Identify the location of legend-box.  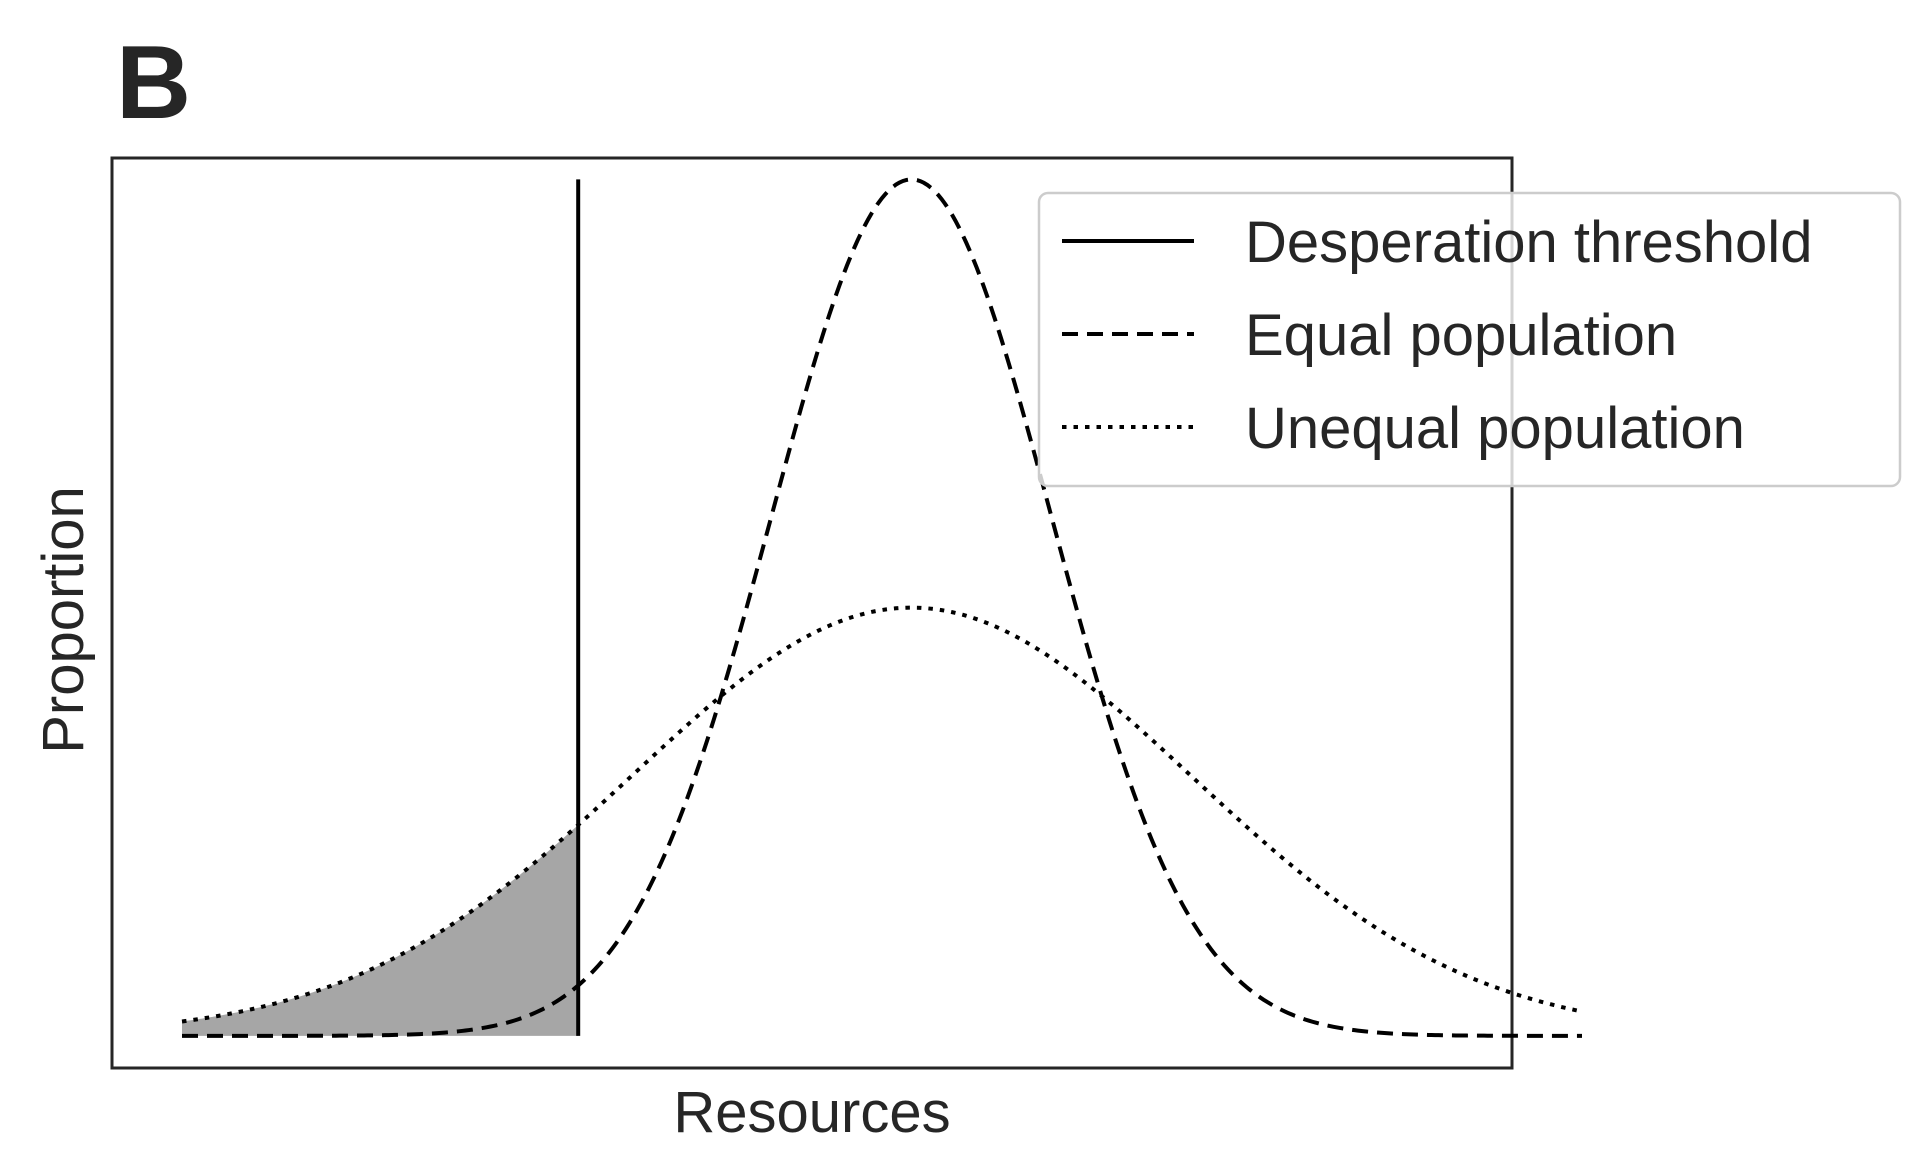
(1469, 339).